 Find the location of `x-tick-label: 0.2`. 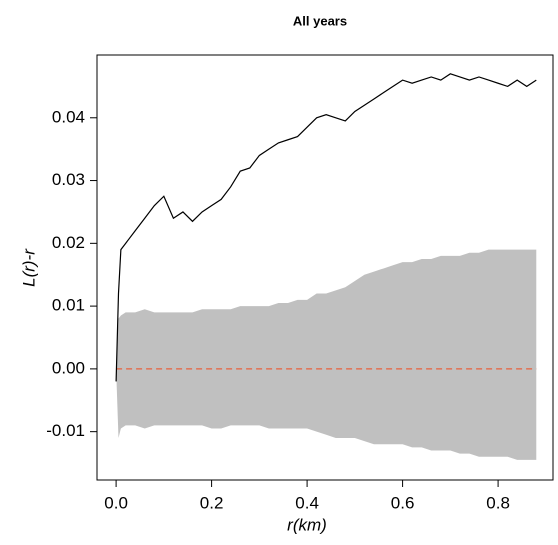

x-tick-label: 0.2 is located at coordinates (212, 502).